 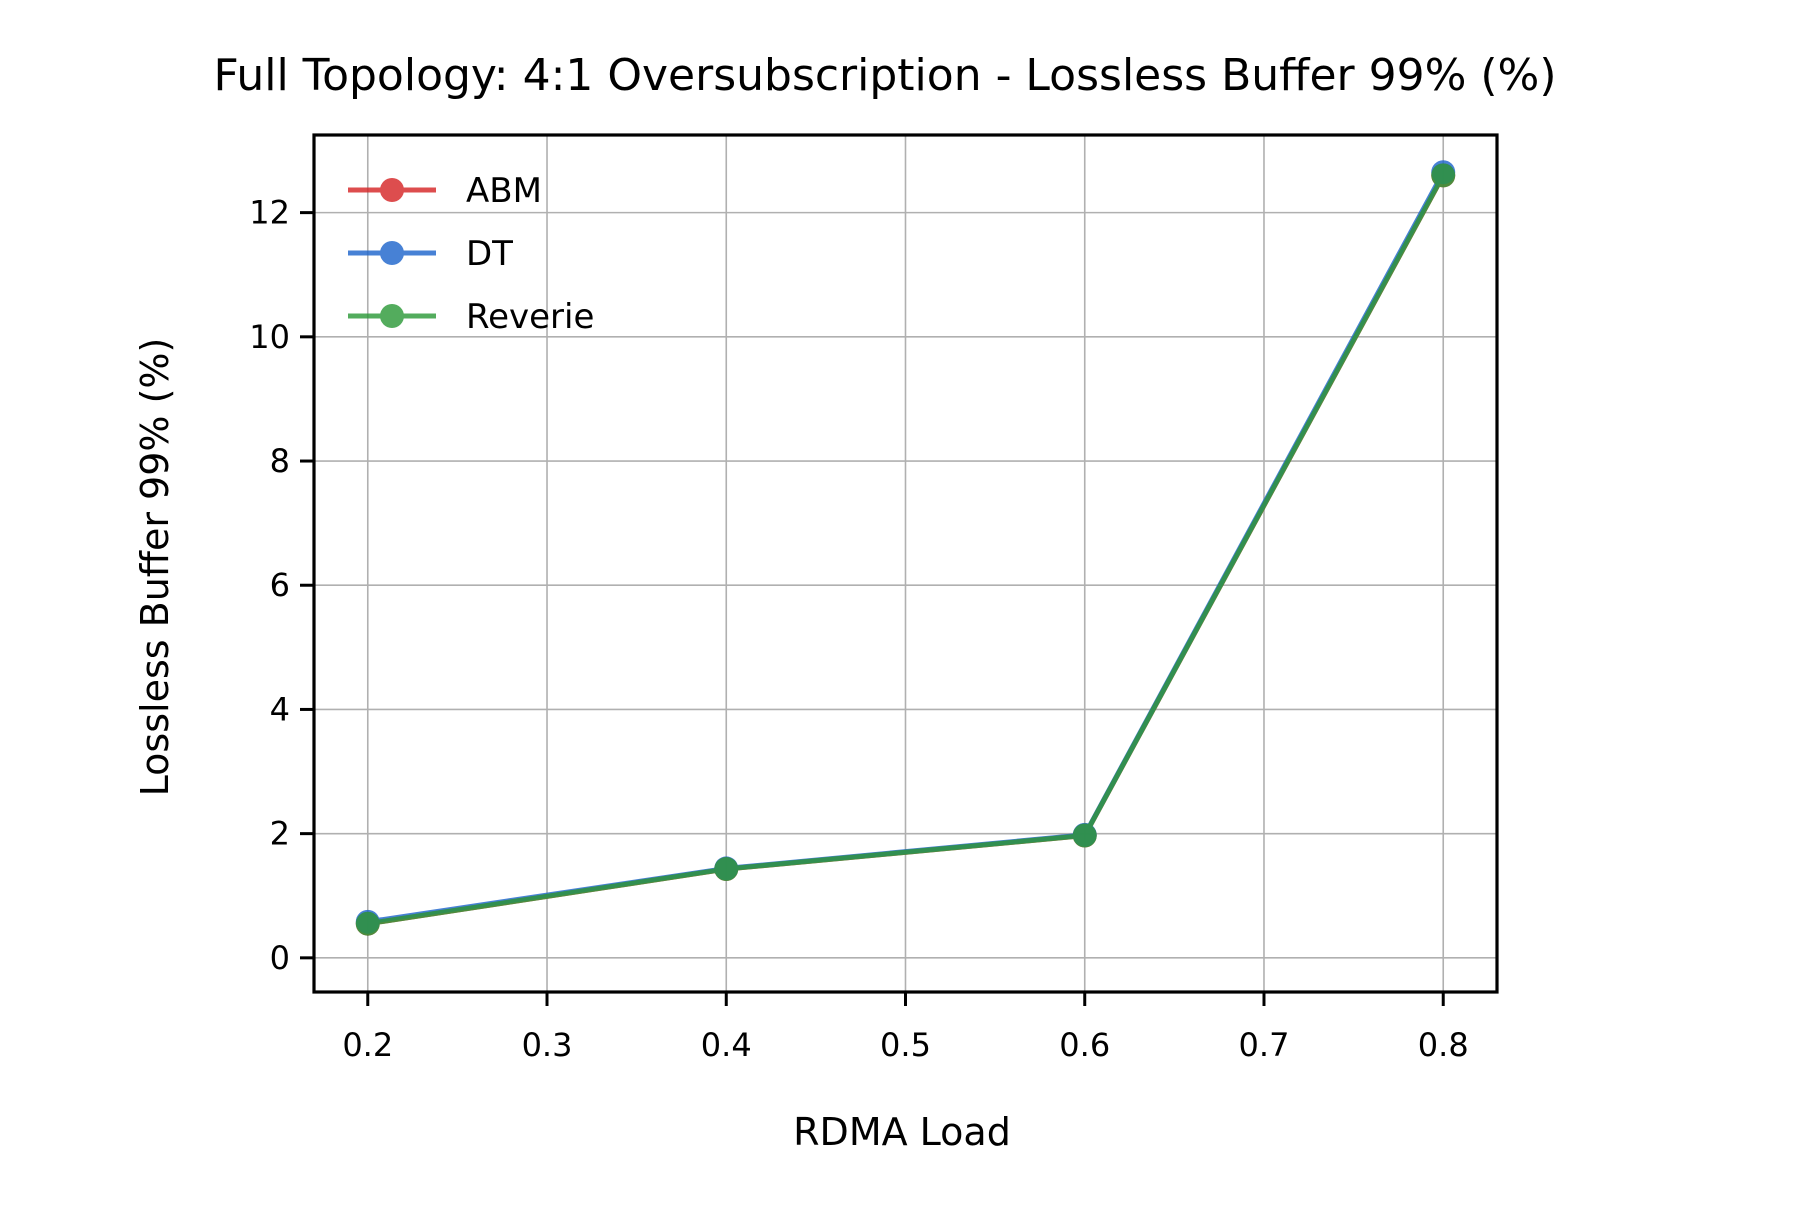 I want to click on legend-label: DT, so click(x=489, y=254).